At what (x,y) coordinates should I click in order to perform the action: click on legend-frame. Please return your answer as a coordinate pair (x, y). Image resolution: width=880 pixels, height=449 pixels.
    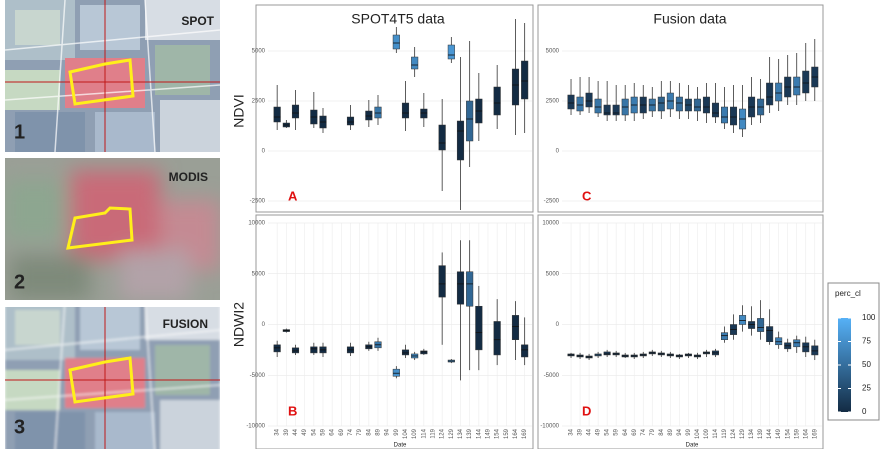
    Looking at the image, I should click on (853, 351).